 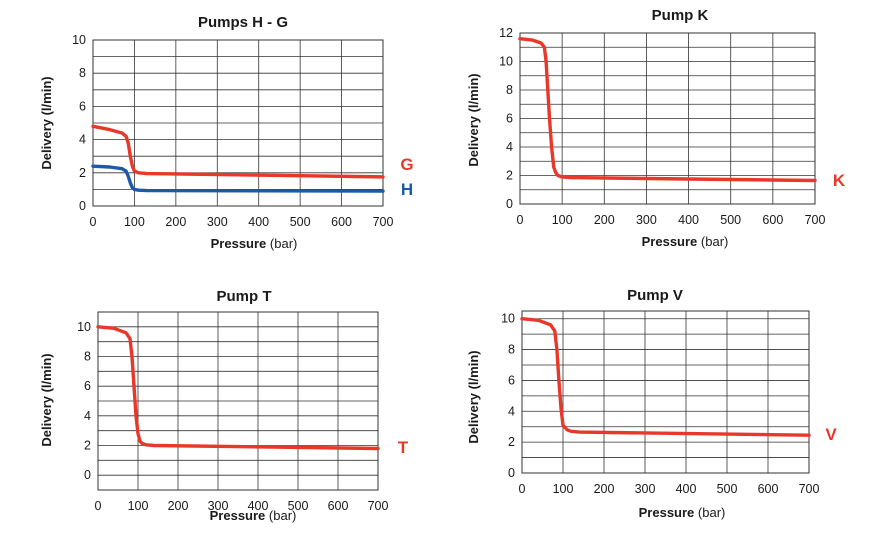 What do you see at coordinates (238, 151) in the screenshot?
I see `series-line-g` at bounding box center [238, 151].